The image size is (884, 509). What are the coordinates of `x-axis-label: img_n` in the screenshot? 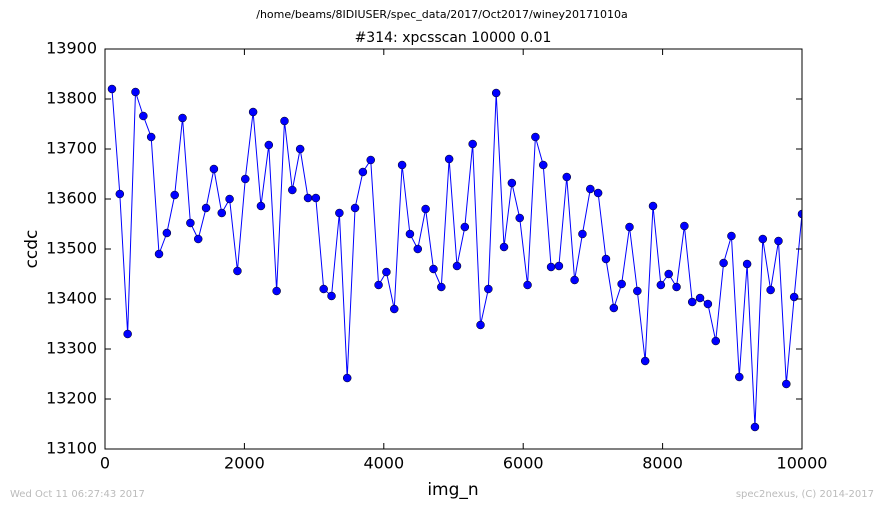 It's located at (452, 490).